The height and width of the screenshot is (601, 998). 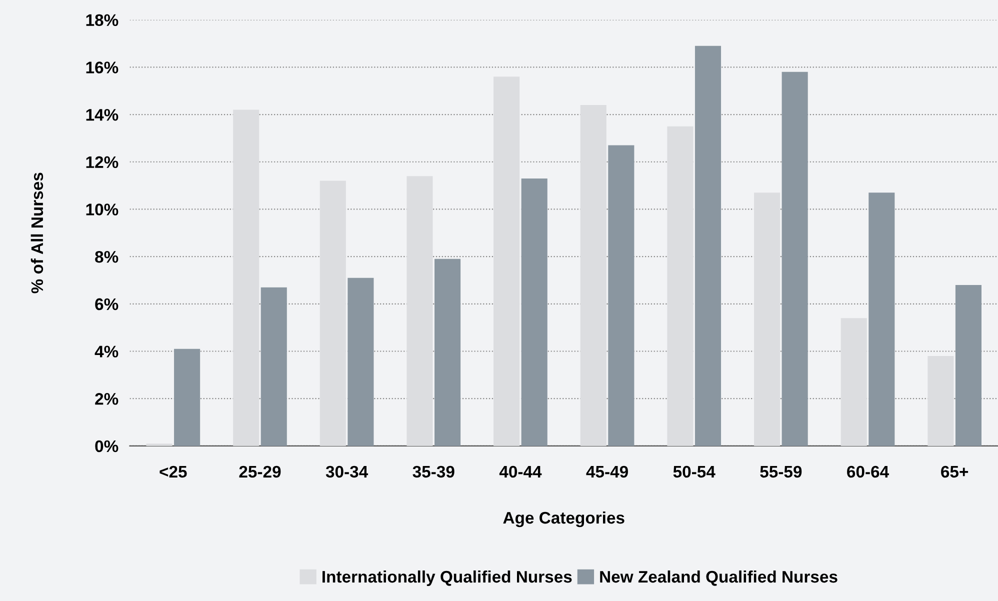 I want to click on x-tick-label: 35-39, so click(x=433, y=472).